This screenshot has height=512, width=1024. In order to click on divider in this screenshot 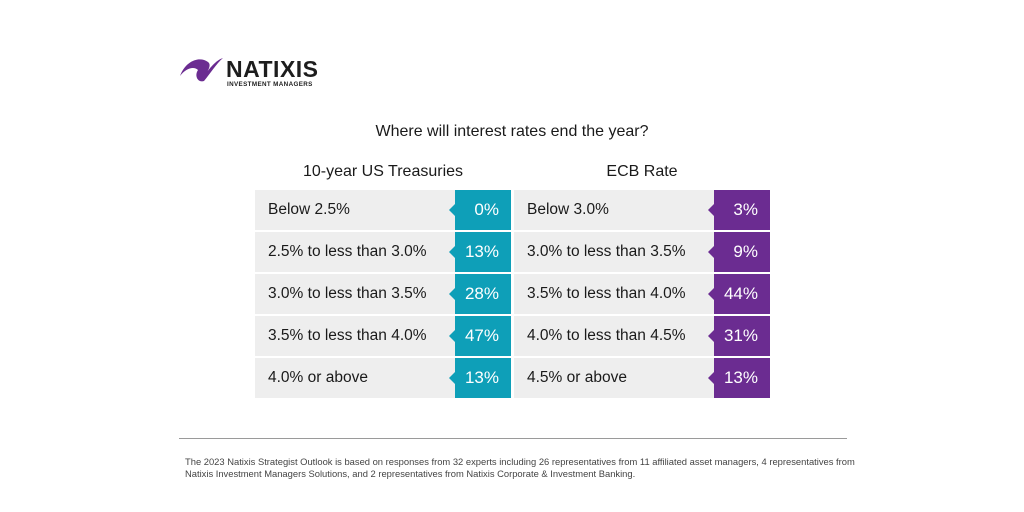, I will do `click(513, 438)`.